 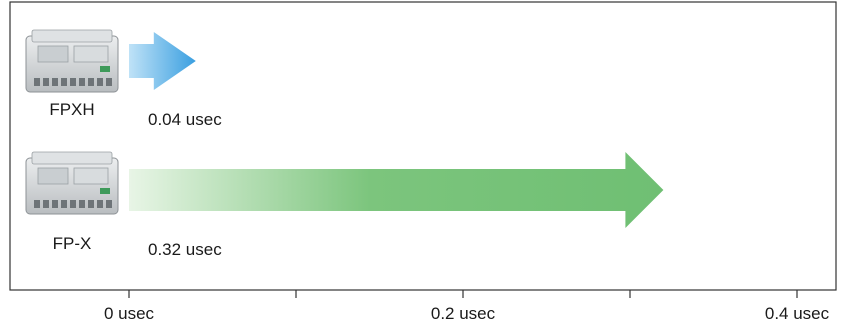 I want to click on value-label-fpxh: 0.04 usec, so click(x=185, y=119).